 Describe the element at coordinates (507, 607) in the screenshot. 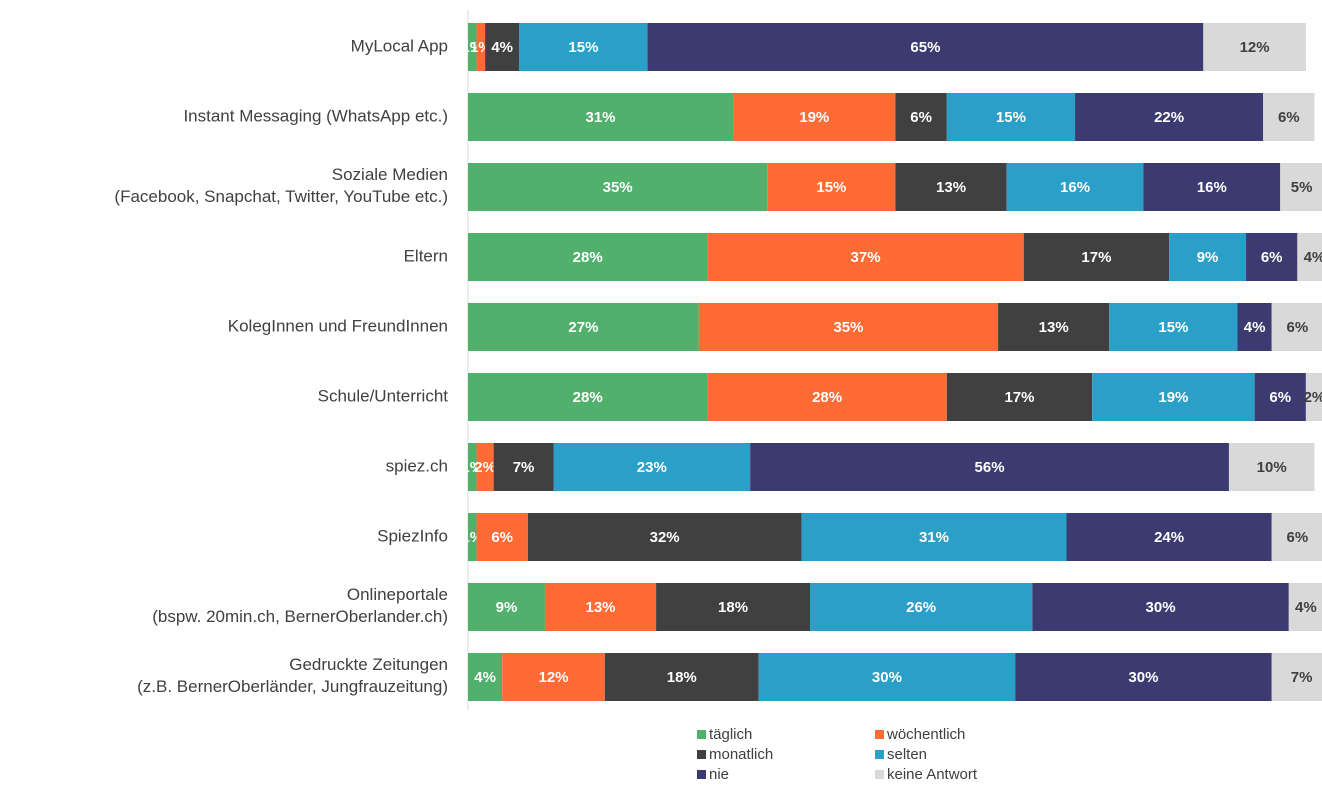

I see `value-label: 9%` at that location.